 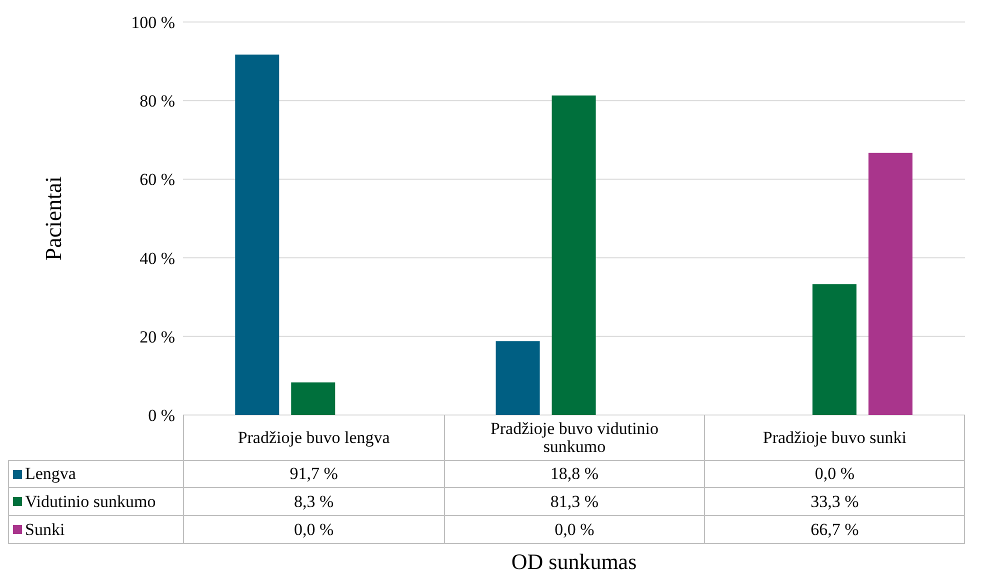 What do you see at coordinates (834, 437) in the screenshot?
I see `x-tick-label: Pradžioje buvo sunki` at bounding box center [834, 437].